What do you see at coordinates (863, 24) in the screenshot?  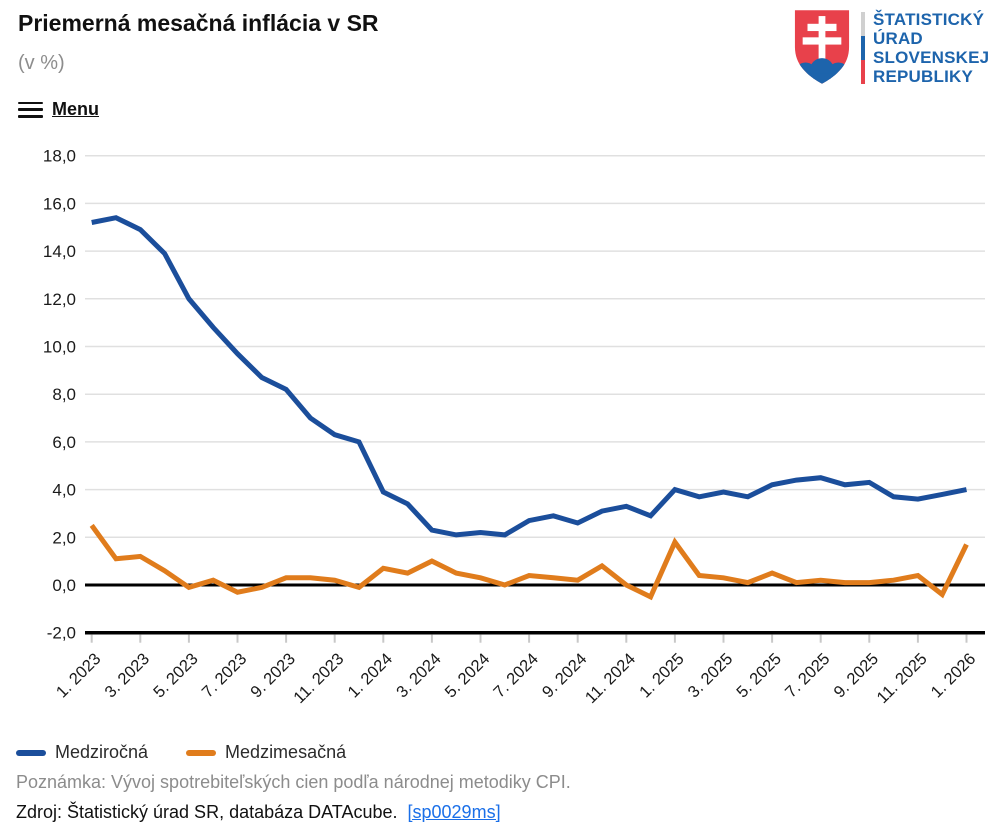 I see `divider-gray-segment` at bounding box center [863, 24].